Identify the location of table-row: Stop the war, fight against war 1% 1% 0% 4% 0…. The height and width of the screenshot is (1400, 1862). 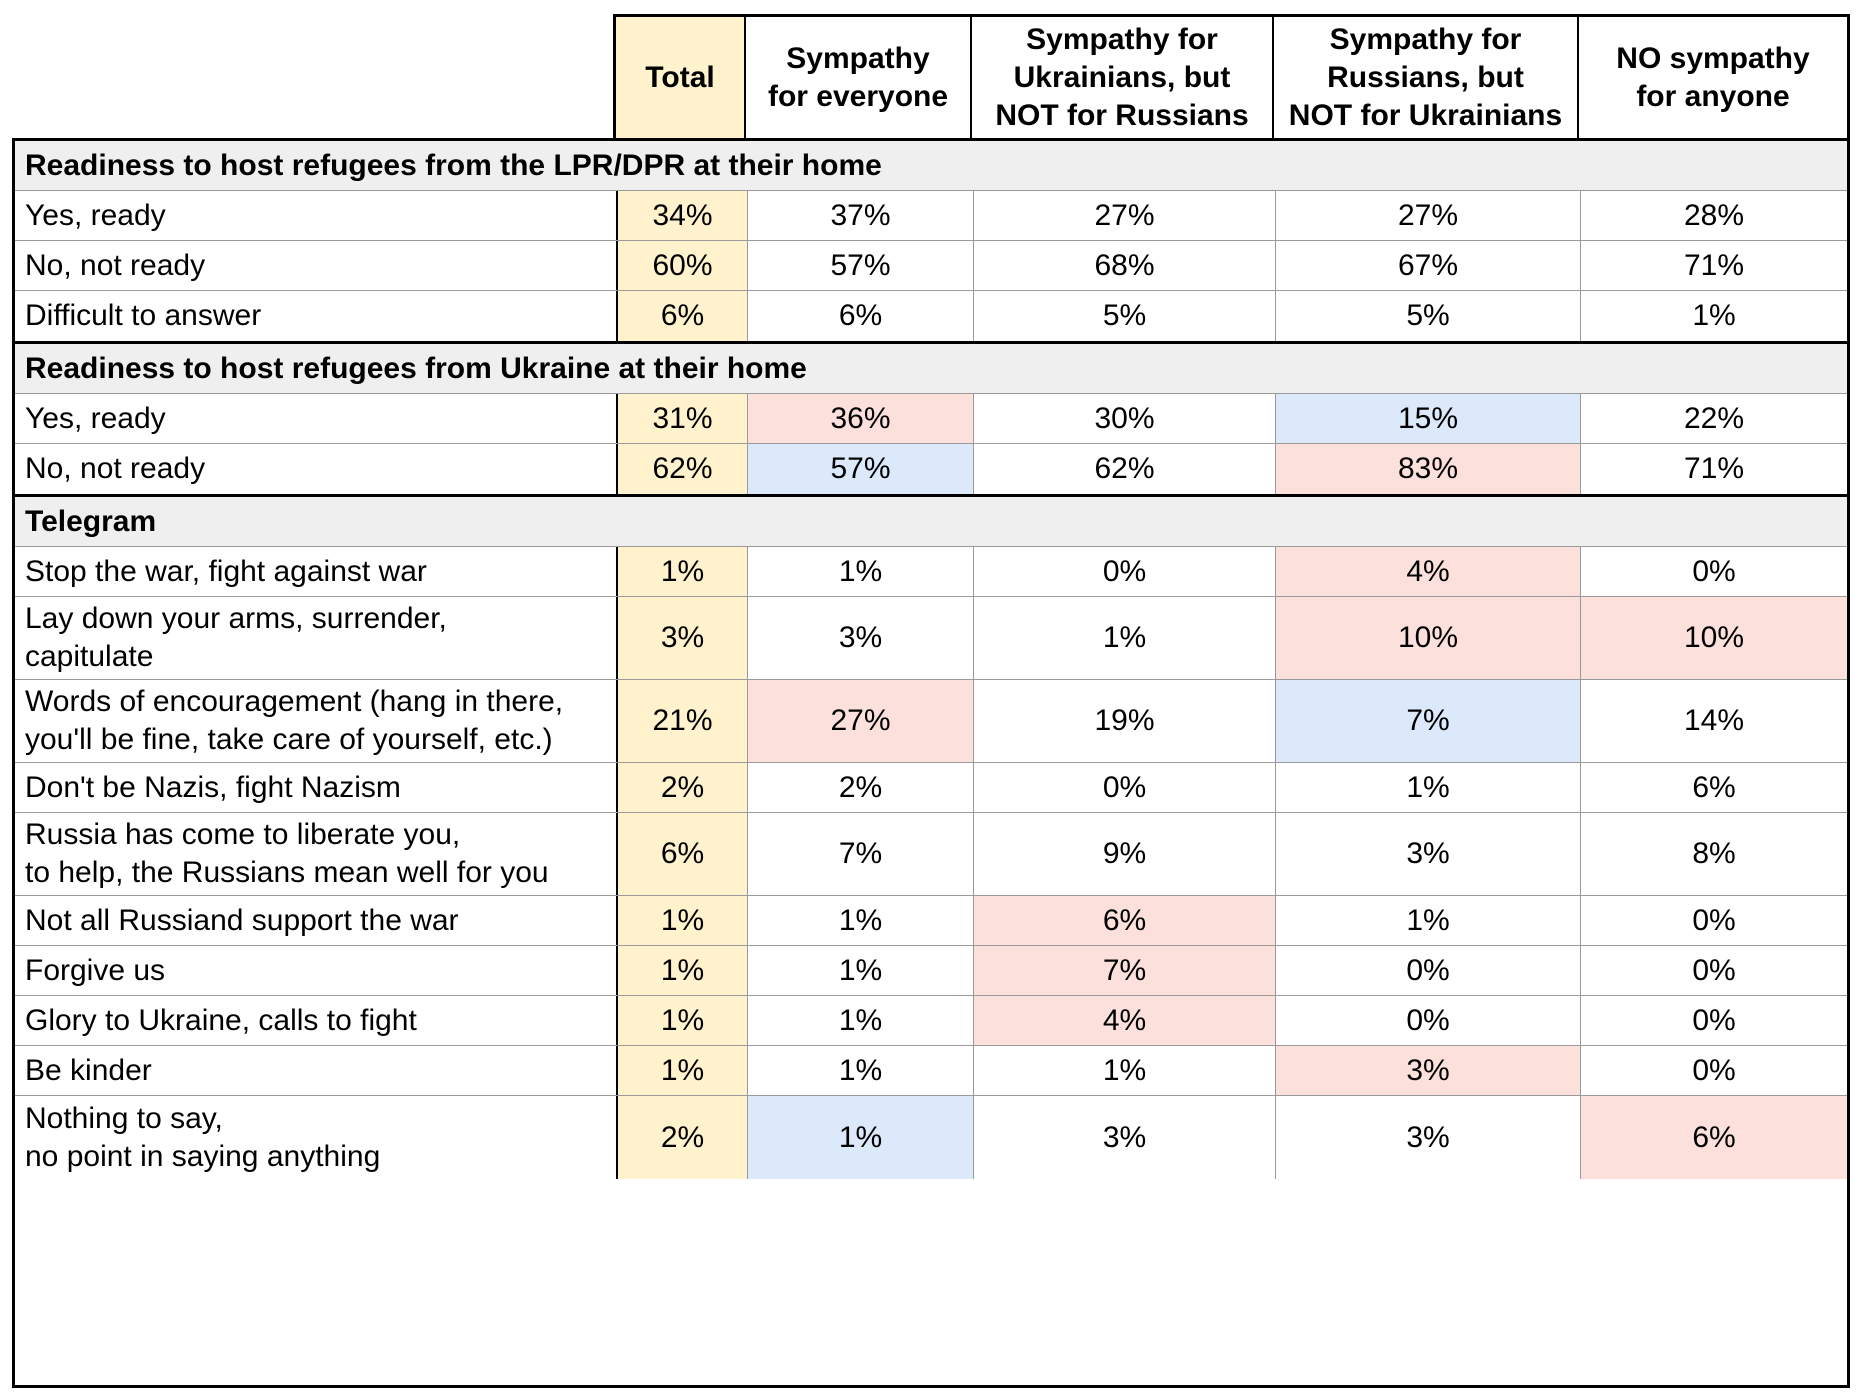
(931, 572).